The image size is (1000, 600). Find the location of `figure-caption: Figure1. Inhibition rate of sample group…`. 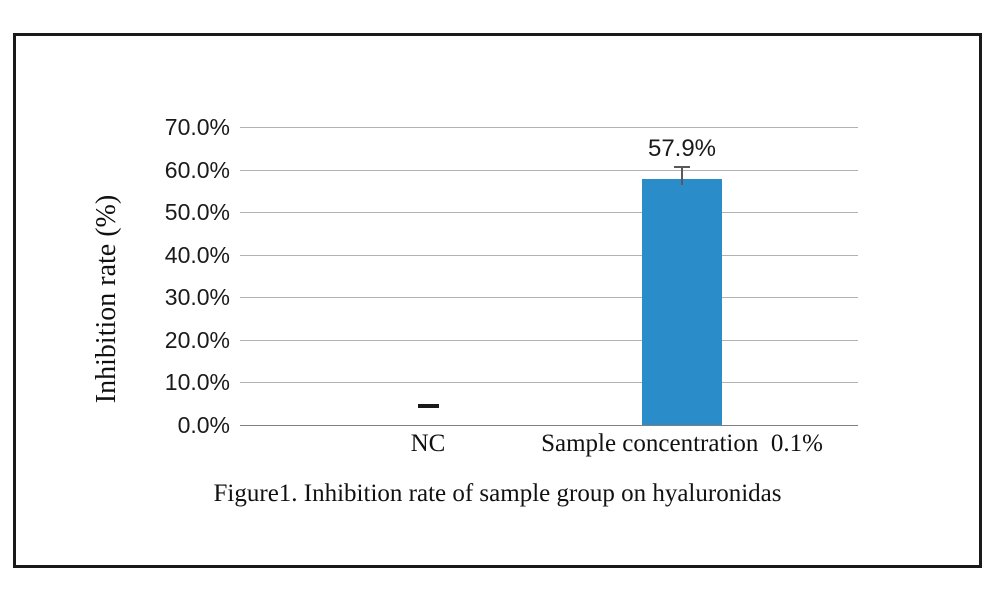

figure-caption: Figure1. Inhibition rate of sample group… is located at coordinates (497, 493).